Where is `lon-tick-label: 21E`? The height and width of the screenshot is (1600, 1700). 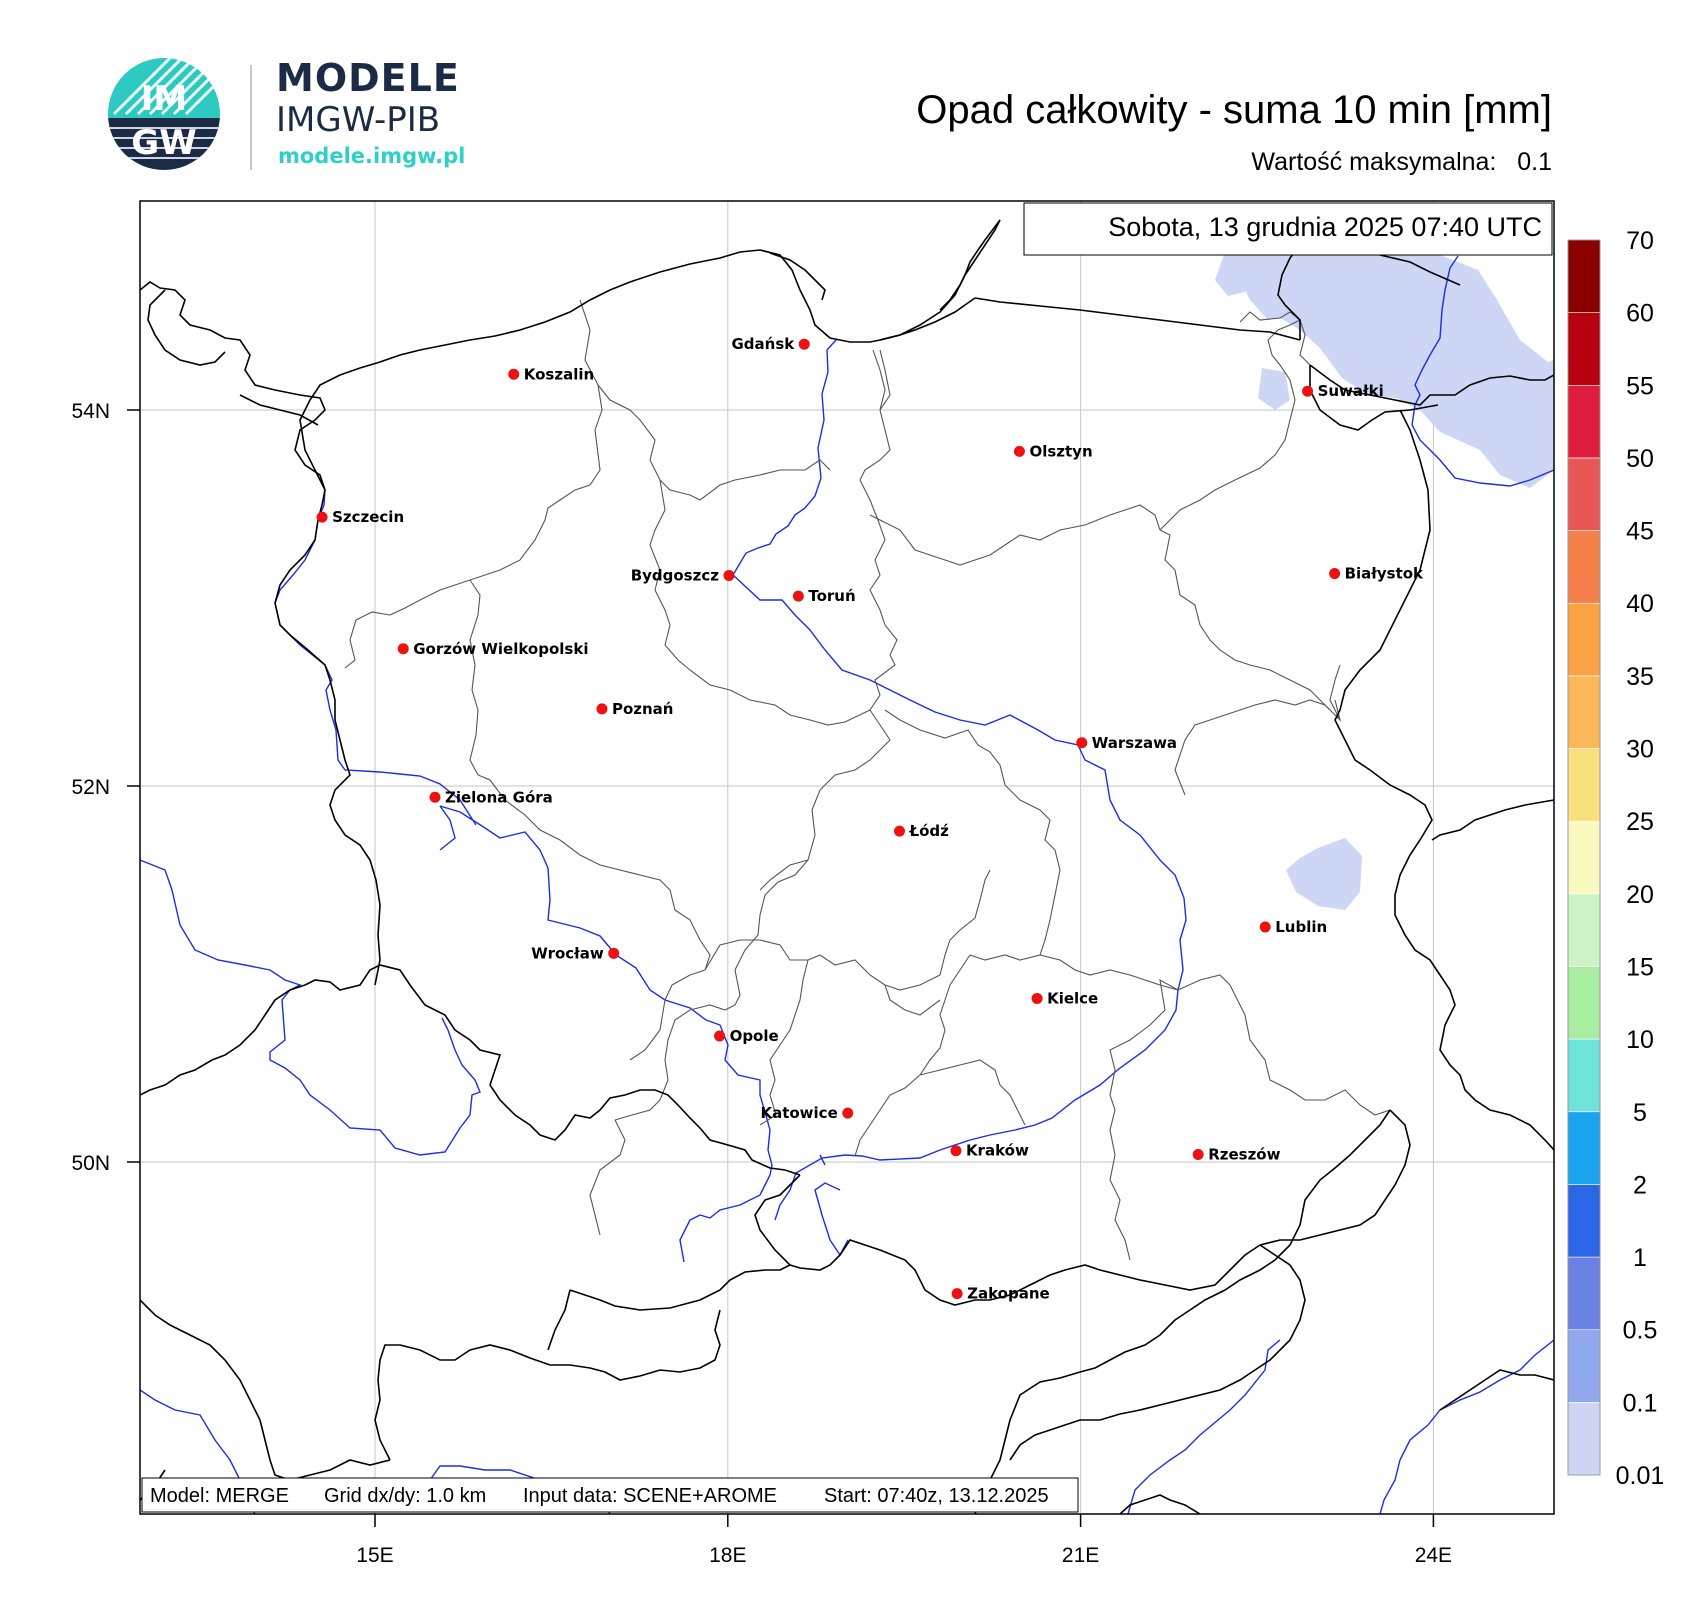 lon-tick-label: 21E is located at coordinates (1080, 1555).